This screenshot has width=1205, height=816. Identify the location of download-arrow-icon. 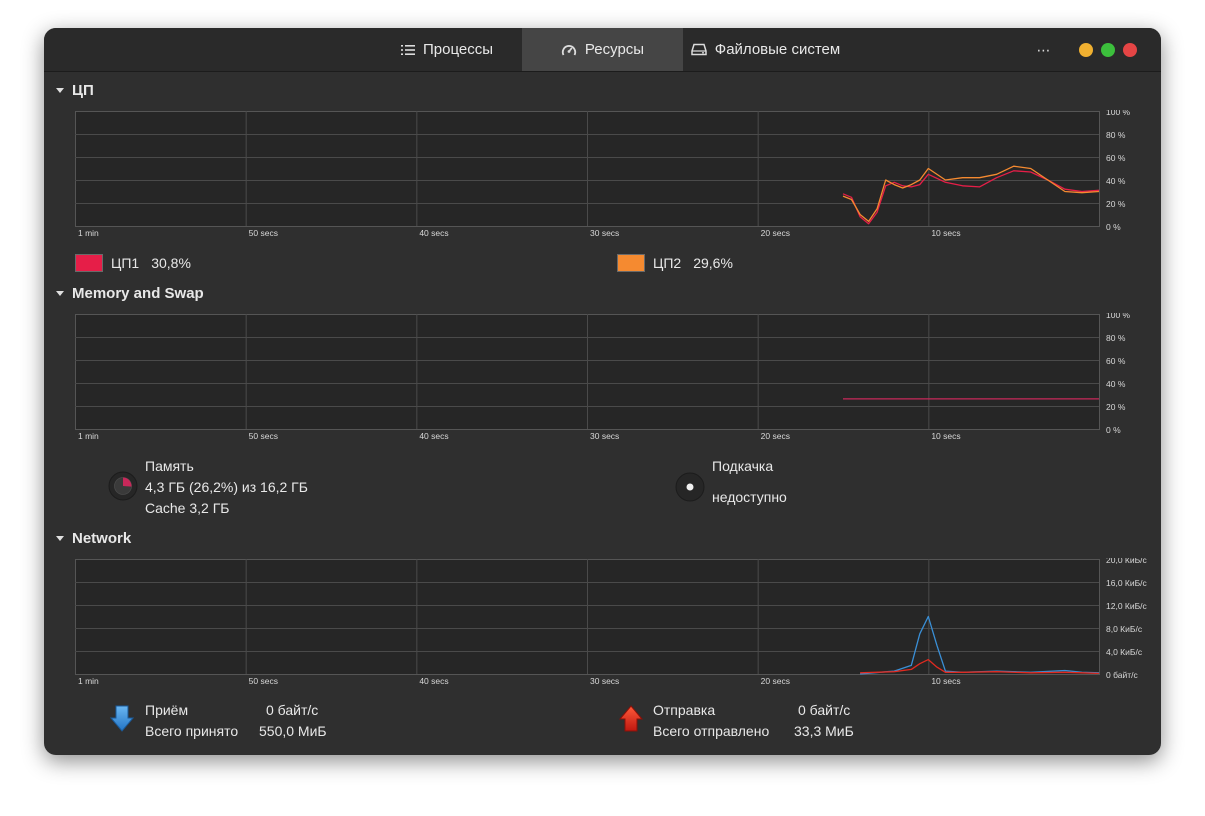
(122, 721).